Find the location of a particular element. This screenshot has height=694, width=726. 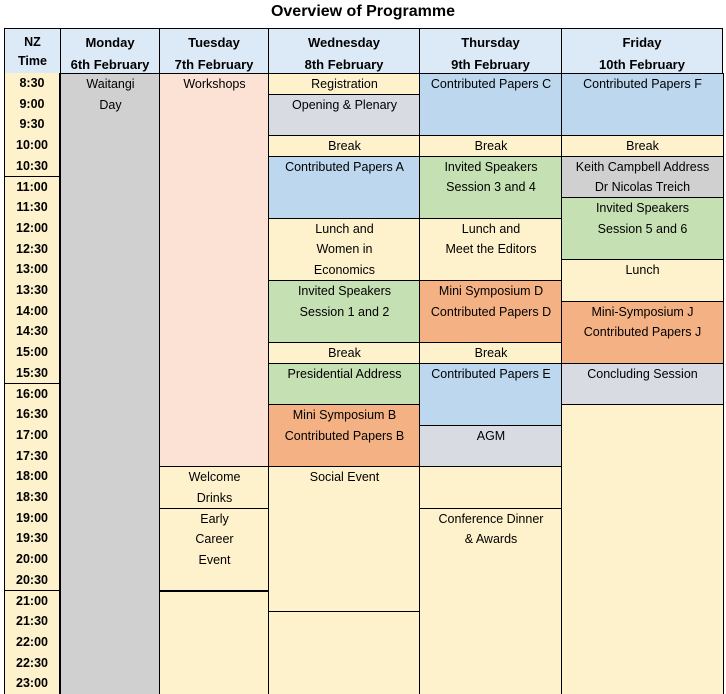

time-label: 14:00 is located at coordinates (32, 311).